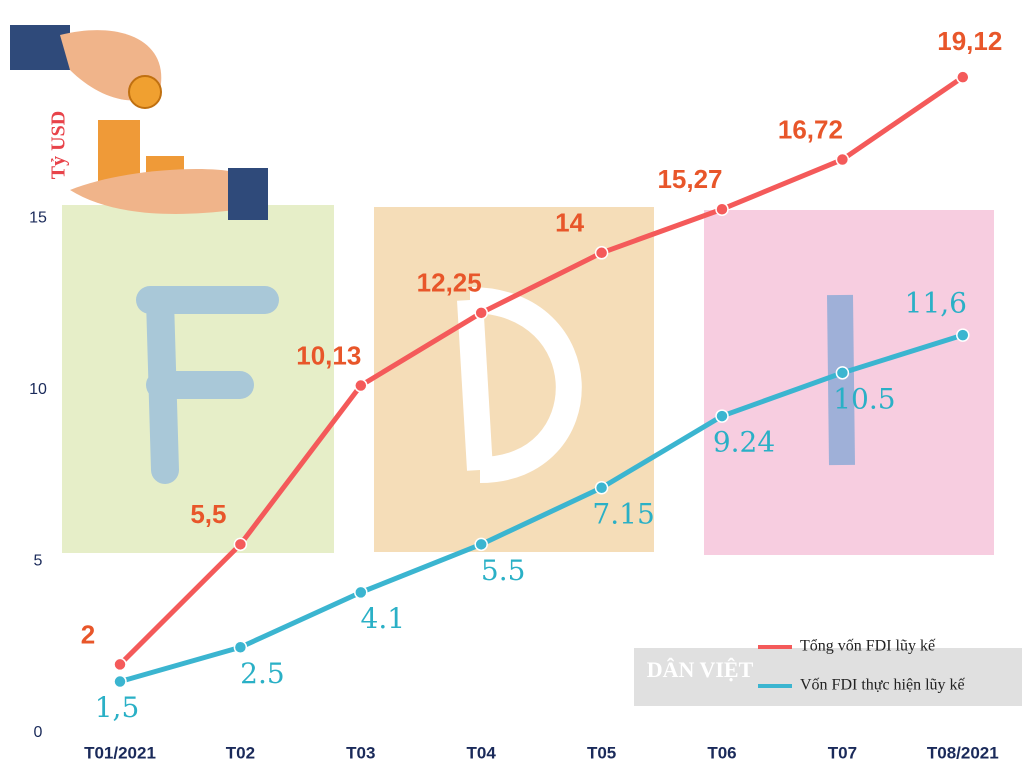 The image size is (1024, 768). What do you see at coordinates (88, 634) in the screenshot?
I see `data-label: 2` at bounding box center [88, 634].